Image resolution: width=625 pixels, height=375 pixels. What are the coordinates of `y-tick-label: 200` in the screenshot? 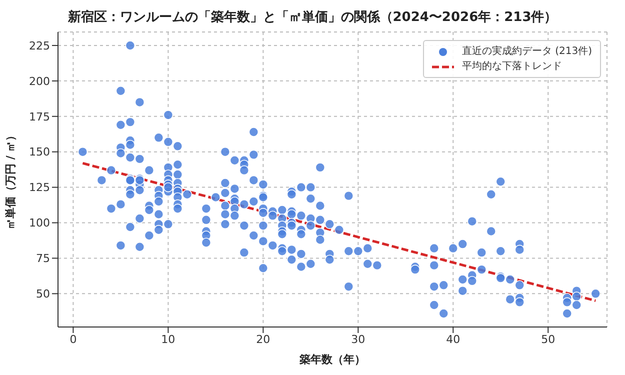 It's located at (39, 81).